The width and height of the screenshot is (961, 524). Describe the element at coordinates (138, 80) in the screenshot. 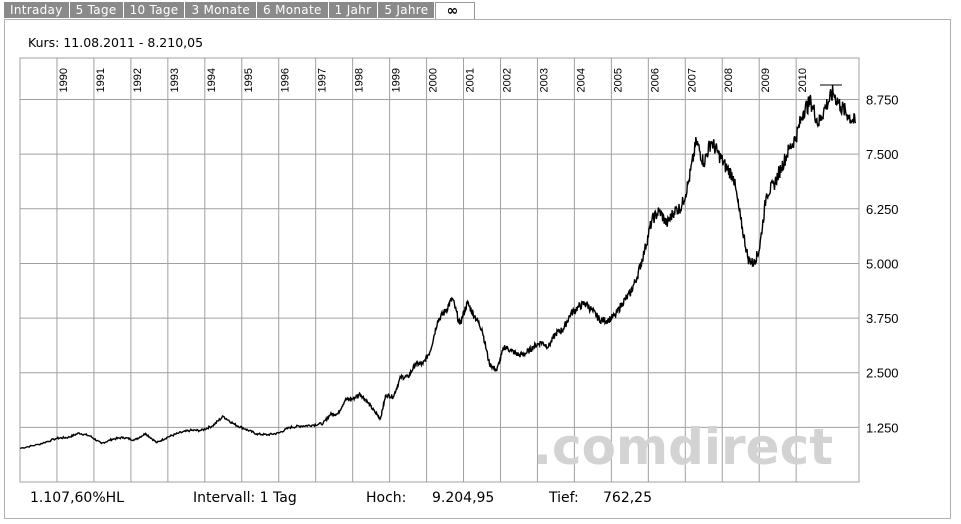

I see `x-tick-label: 1992` at that location.